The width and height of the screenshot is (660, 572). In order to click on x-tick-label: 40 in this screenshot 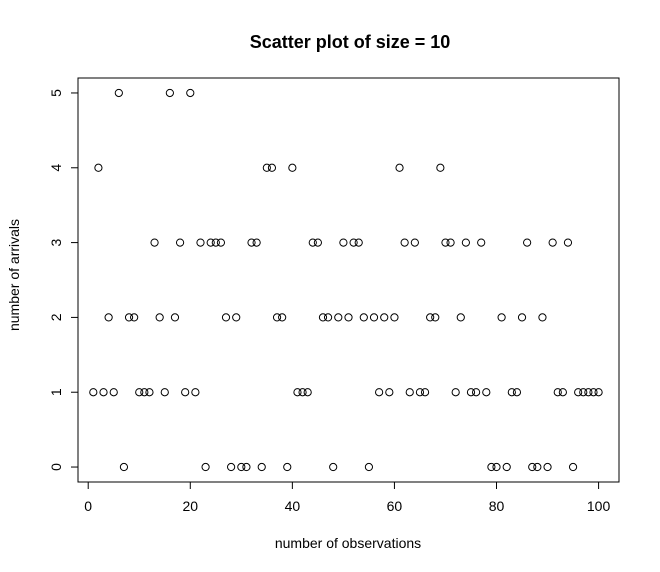, I will do `click(293, 506)`.